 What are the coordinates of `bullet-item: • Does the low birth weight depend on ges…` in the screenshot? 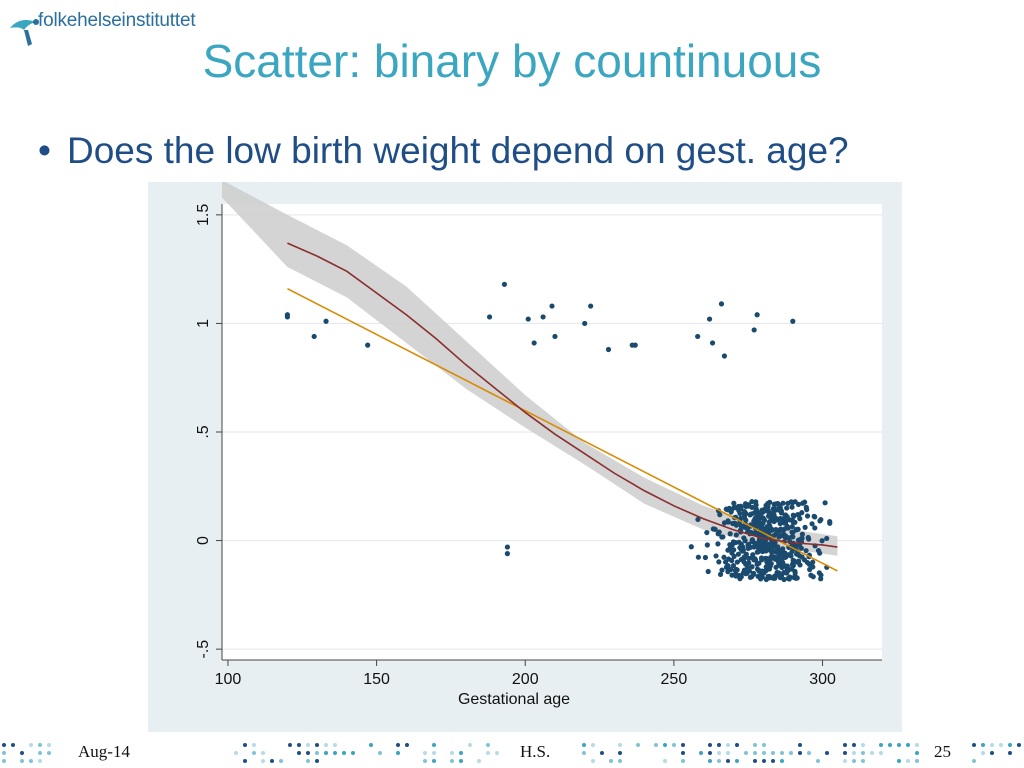 It's located at (443, 151).